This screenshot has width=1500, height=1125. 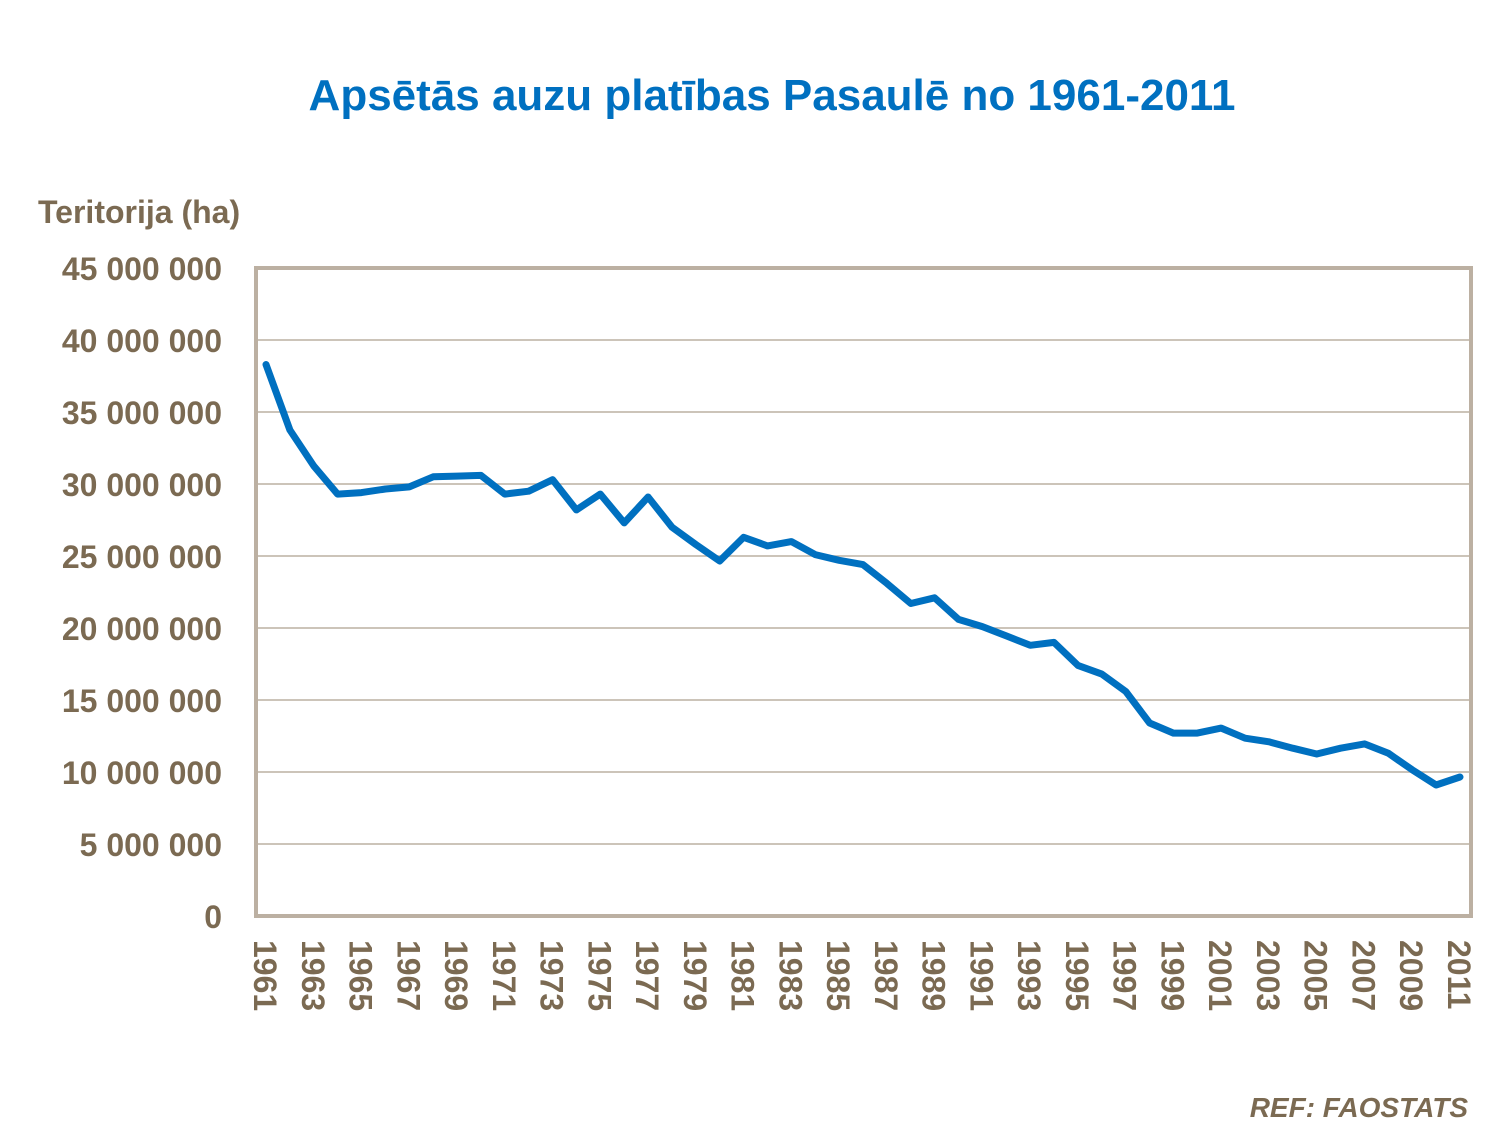 I want to click on x-tick-label: 1969, so click(x=456, y=975).